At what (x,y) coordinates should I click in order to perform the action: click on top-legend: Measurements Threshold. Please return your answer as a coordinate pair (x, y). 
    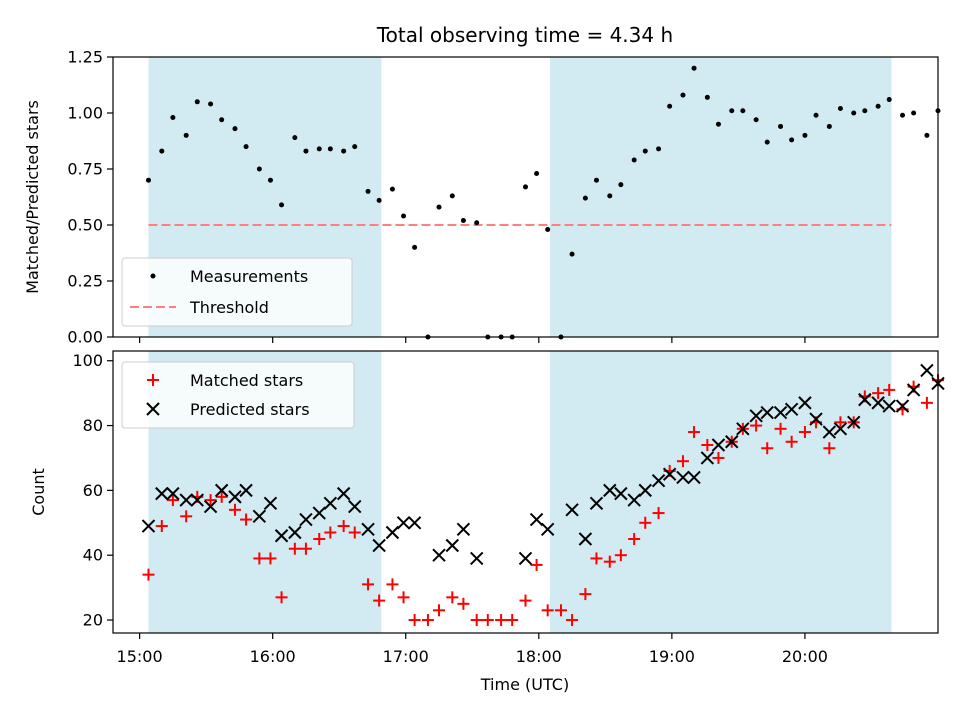
    Looking at the image, I should click on (237, 292).